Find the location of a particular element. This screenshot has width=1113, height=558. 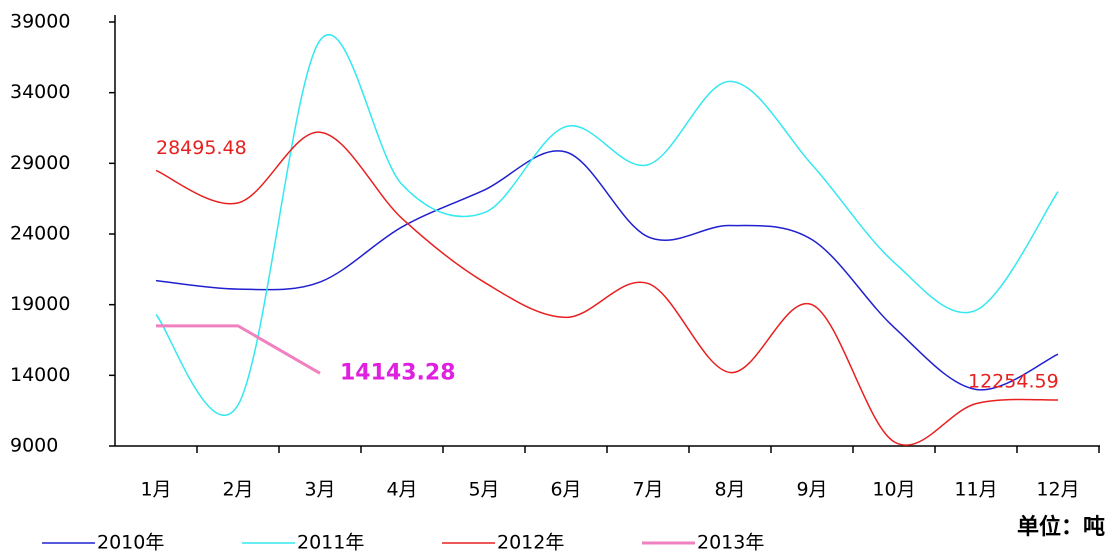

data-label: 28495.48 is located at coordinates (201, 148).